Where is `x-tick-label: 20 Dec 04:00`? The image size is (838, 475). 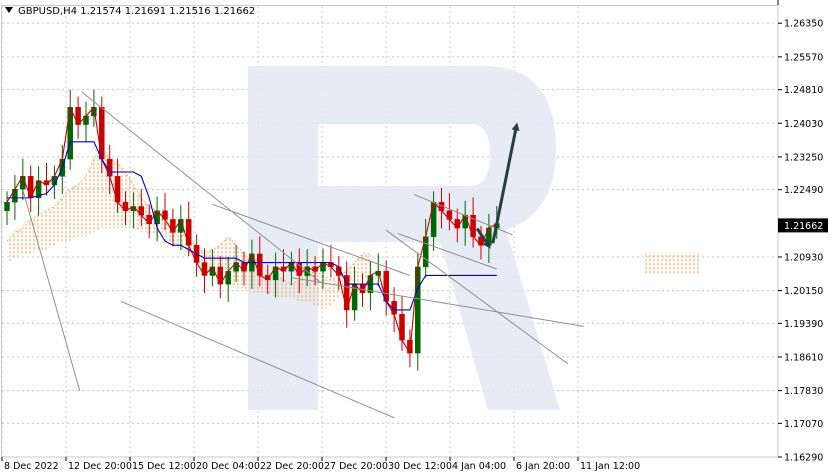
x-tick-label: 20 Dec 04:00 is located at coordinates (228, 466).